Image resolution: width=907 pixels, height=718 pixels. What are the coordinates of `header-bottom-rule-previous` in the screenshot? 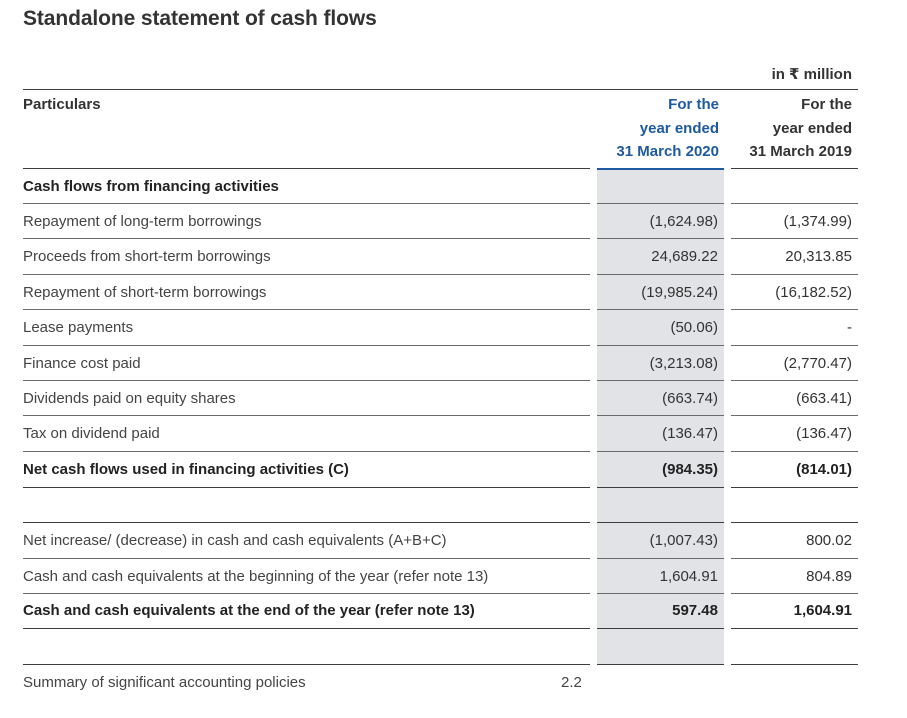 It's located at (794, 168).